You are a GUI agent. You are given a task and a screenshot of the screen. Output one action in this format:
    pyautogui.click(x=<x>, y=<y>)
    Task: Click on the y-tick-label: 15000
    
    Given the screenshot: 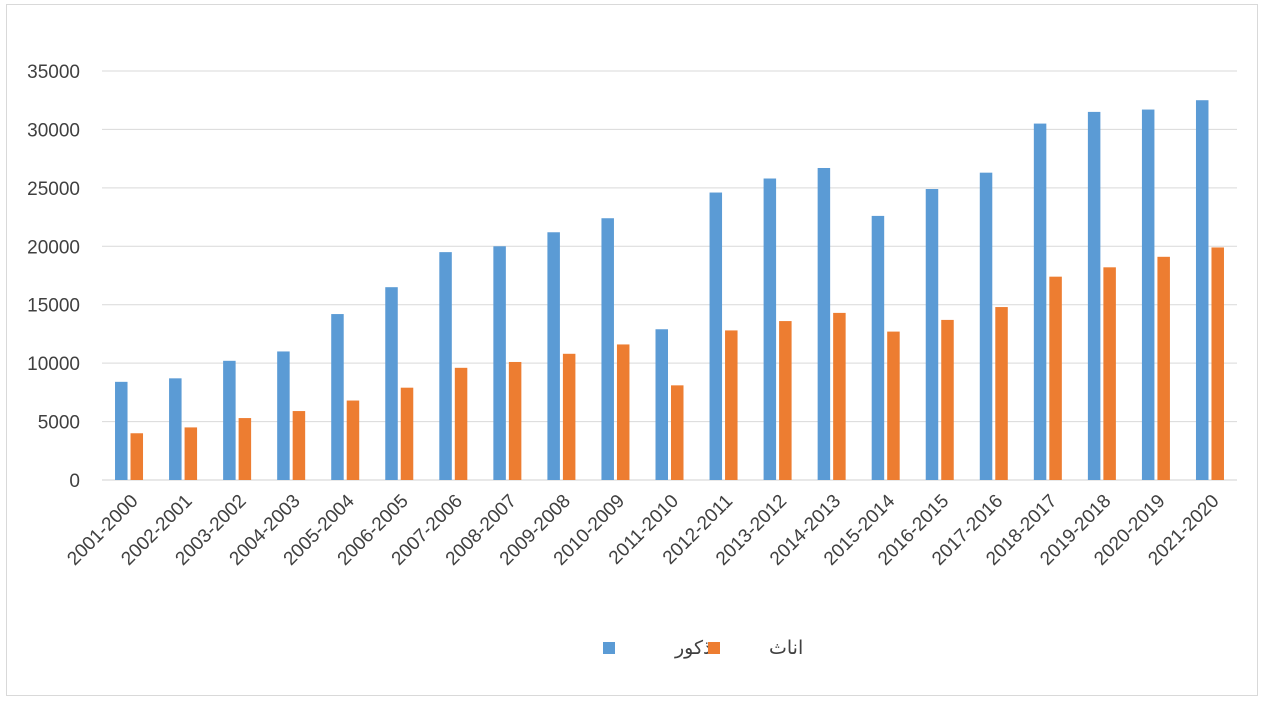 What is the action you would take?
    pyautogui.click(x=53, y=306)
    